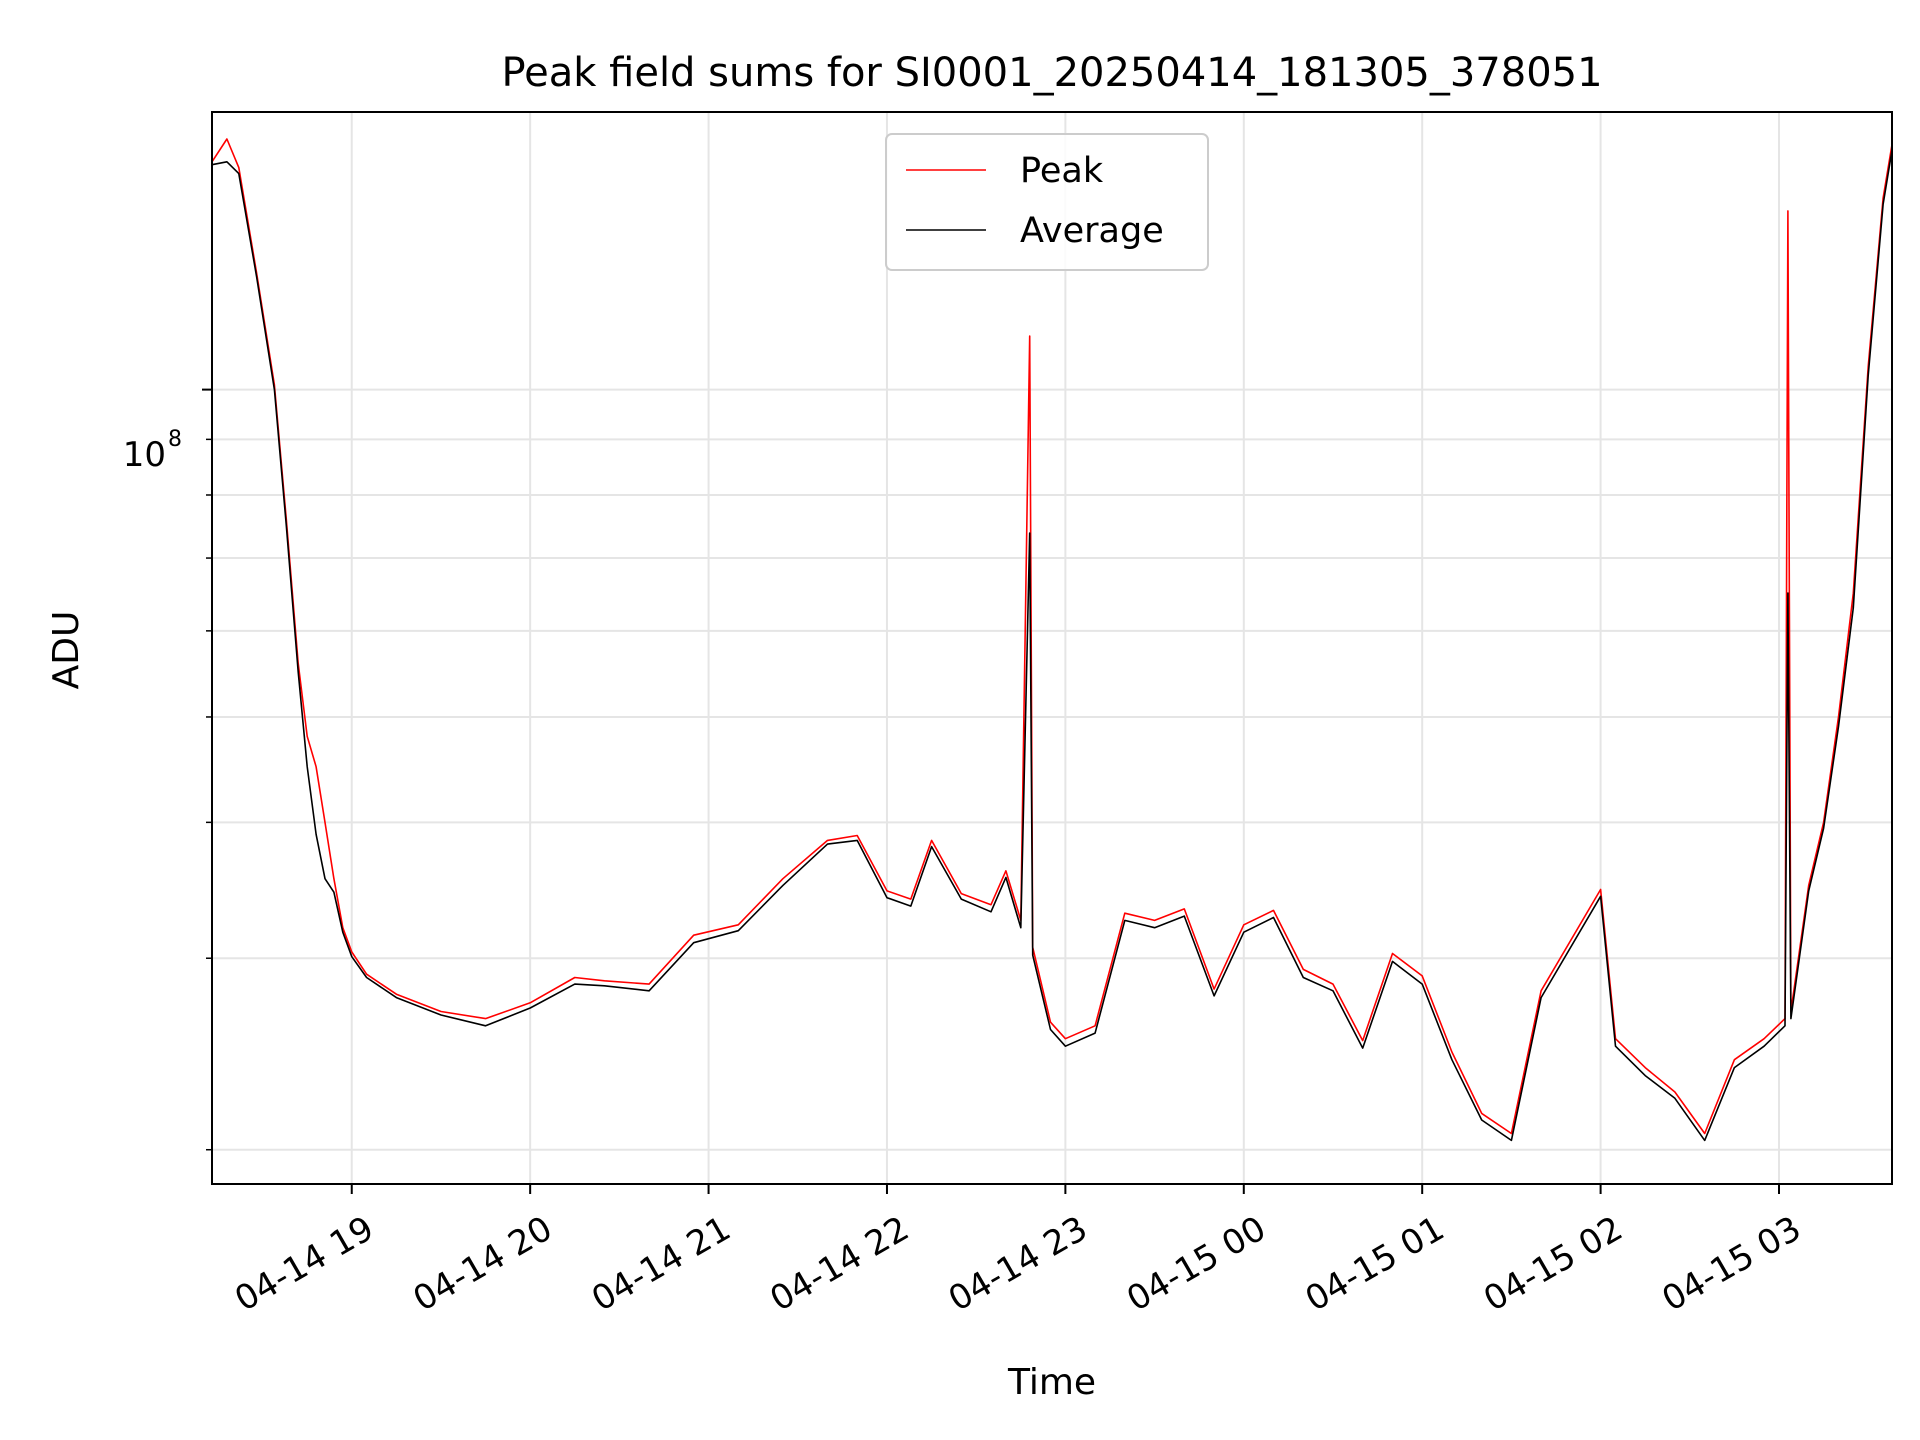 This screenshot has width=1920, height=1440. What do you see at coordinates (175, 439) in the screenshot?
I see `y-tick-label-exponent: 8` at bounding box center [175, 439].